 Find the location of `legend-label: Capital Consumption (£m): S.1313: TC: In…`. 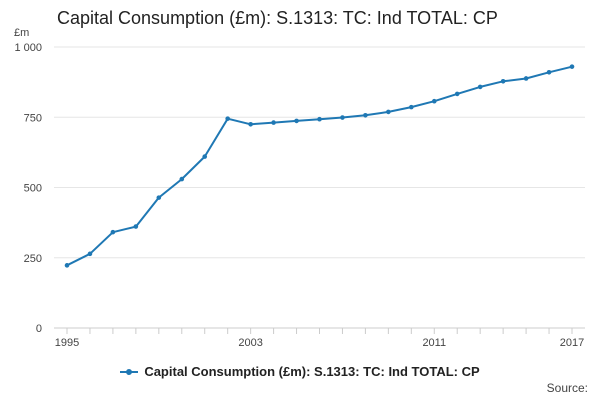

legend-label: Capital Consumption (£m): S.1313: TC: In… is located at coordinates (312, 371).